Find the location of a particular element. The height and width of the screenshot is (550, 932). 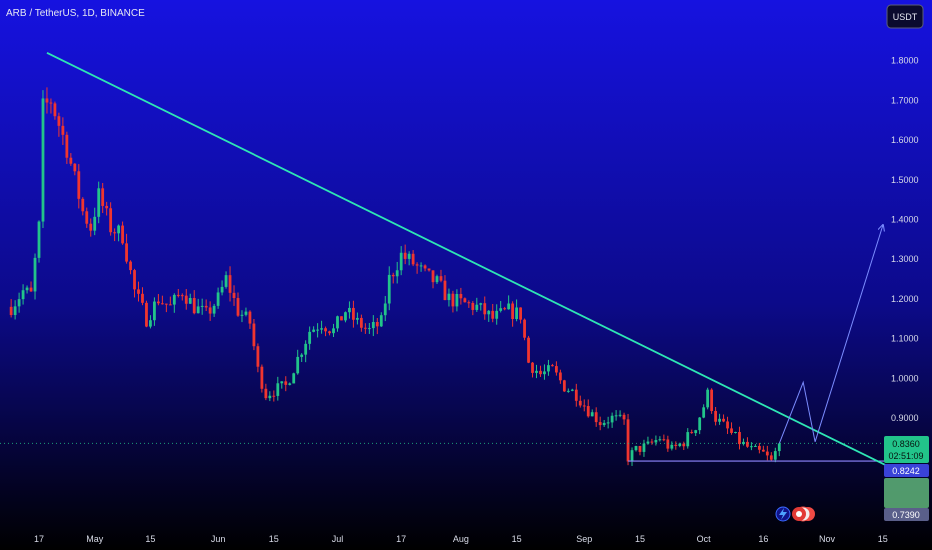

usdt-button: USDT is located at coordinates (905, 16).